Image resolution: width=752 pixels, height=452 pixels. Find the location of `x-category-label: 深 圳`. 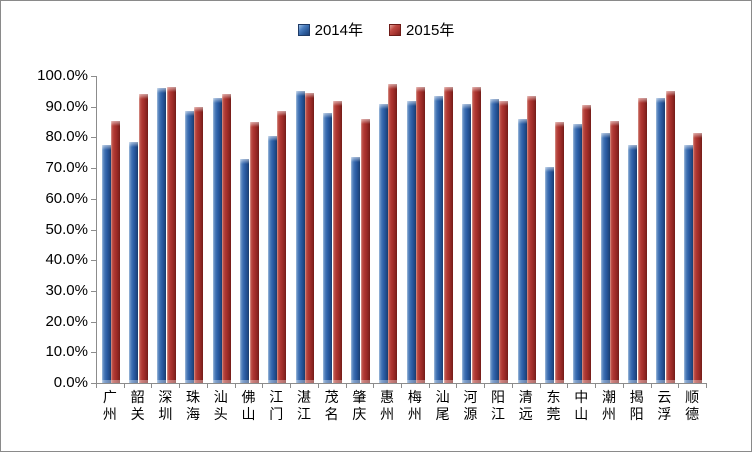

x-category-label: 深 圳 is located at coordinates (165, 405).